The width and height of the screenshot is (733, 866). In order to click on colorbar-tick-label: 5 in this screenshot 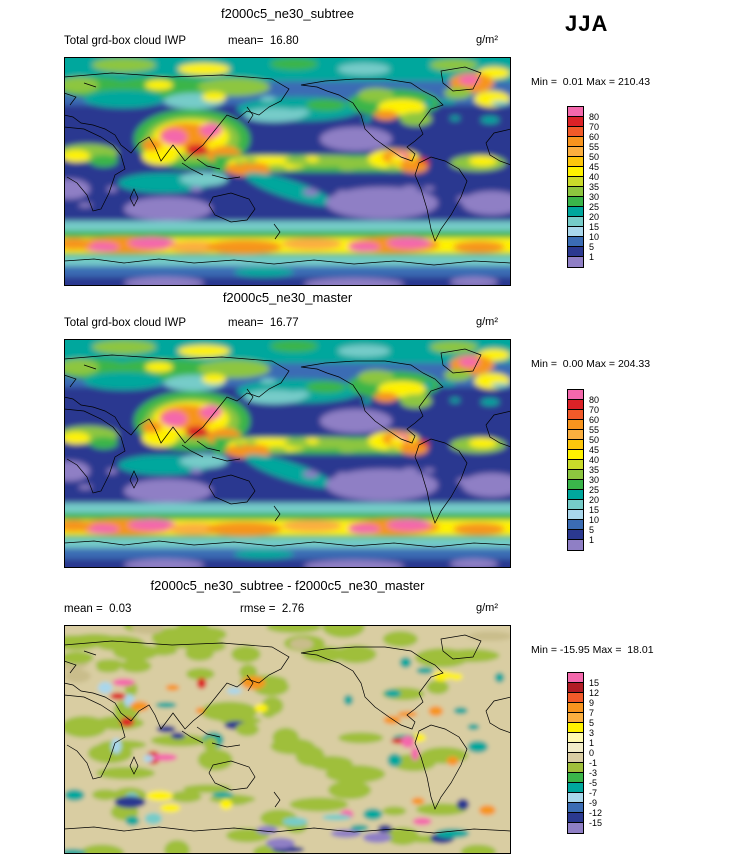, I will do `click(592, 723)`.